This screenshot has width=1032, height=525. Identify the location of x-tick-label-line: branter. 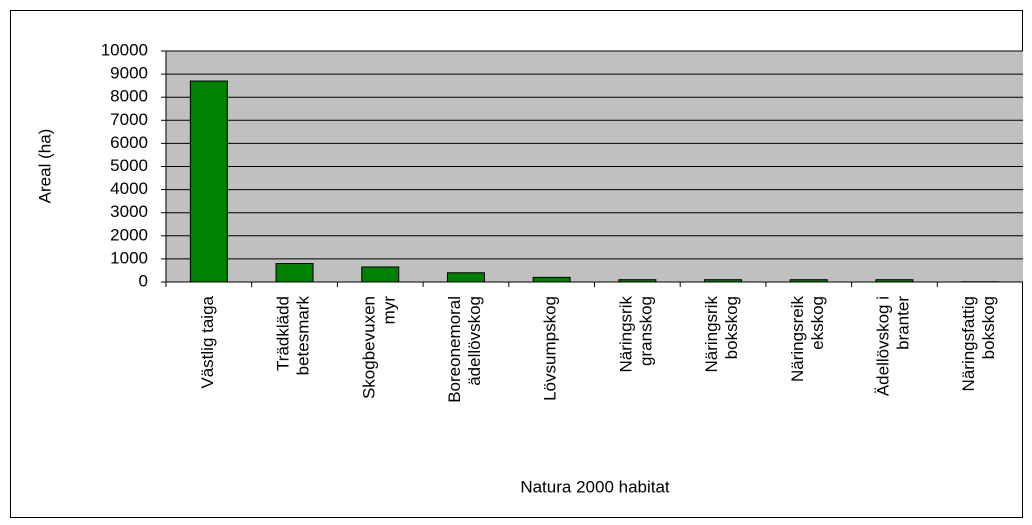
(903, 323).